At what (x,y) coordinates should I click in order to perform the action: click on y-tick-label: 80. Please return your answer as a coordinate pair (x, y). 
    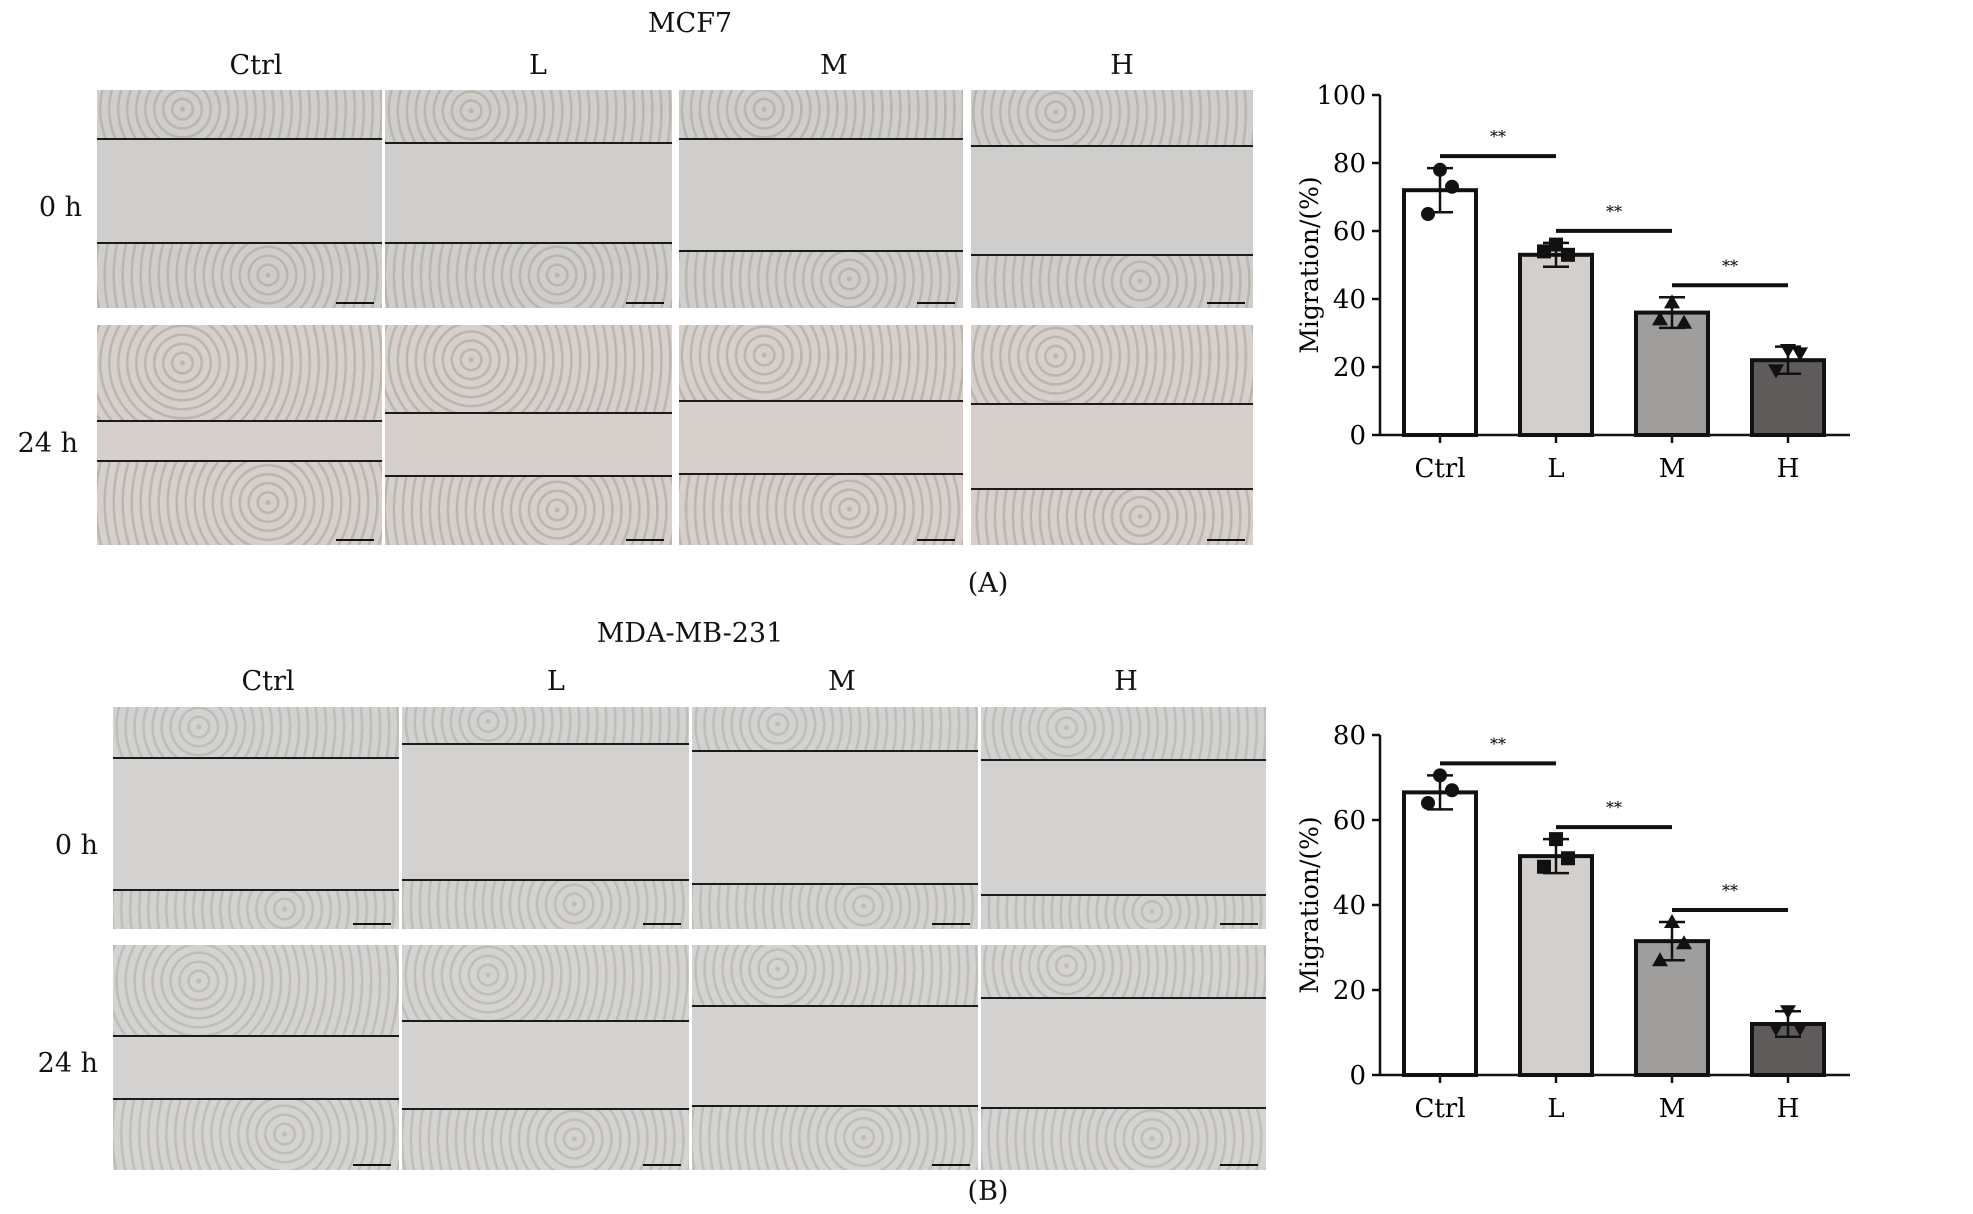
    Looking at the image, I should click on (1349, 164).